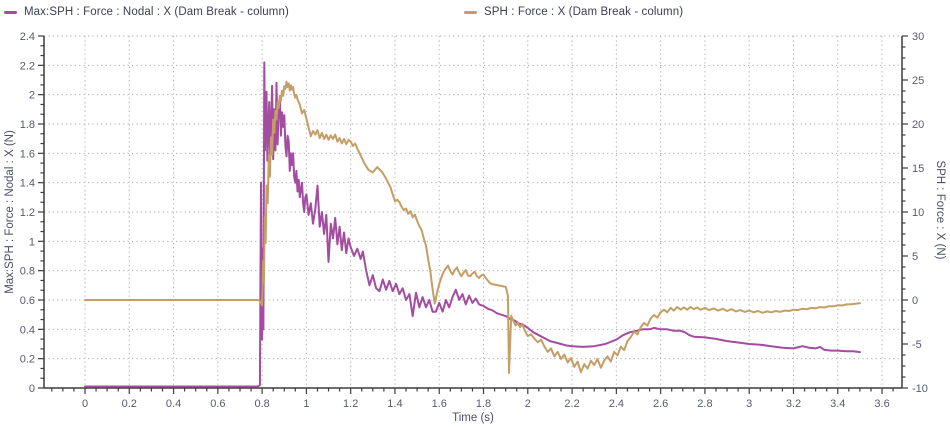  Describe the element at coordinates (918, 213) in the screenshot. I see `svg-text: 10` at that location.